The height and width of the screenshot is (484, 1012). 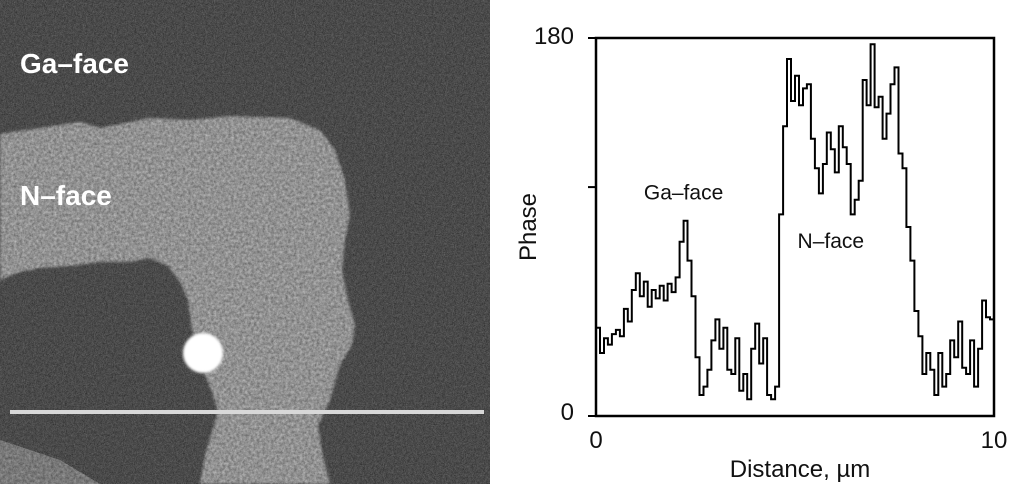 What do you see at coordinates (203, 353) in the screenshot?
I see `bright-particle` at bounding box center [203, 353].